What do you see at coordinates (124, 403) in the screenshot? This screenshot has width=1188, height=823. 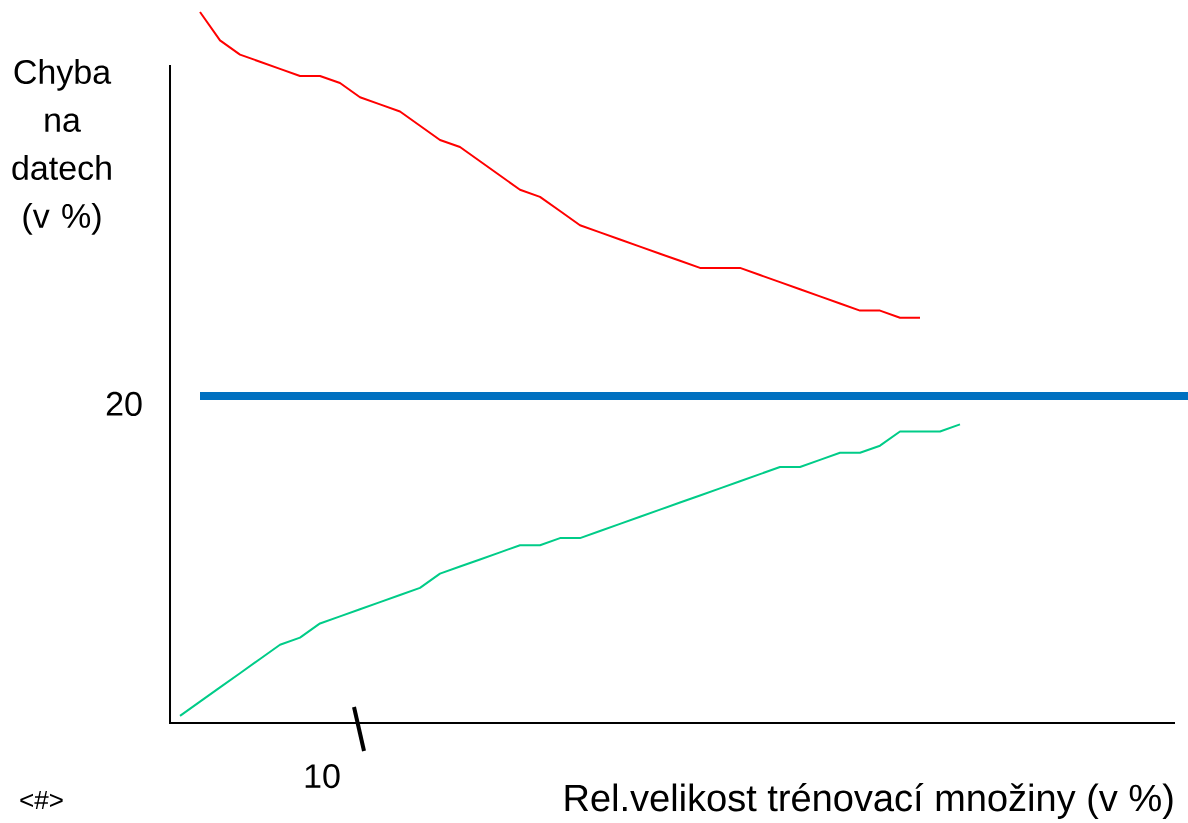 I see `text: 20` at bounding box center [124, 403].